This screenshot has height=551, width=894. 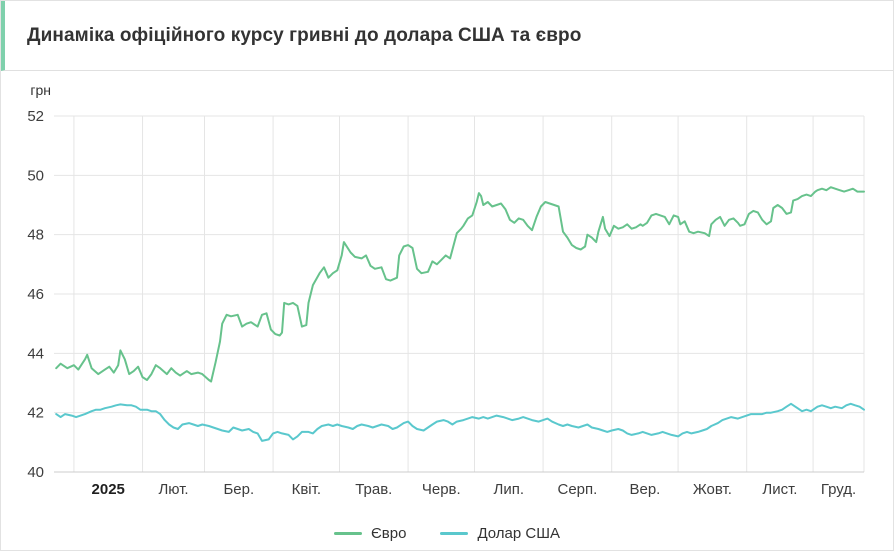 I want to click on x-tick-label: 2025, so click(x=108, y=489).